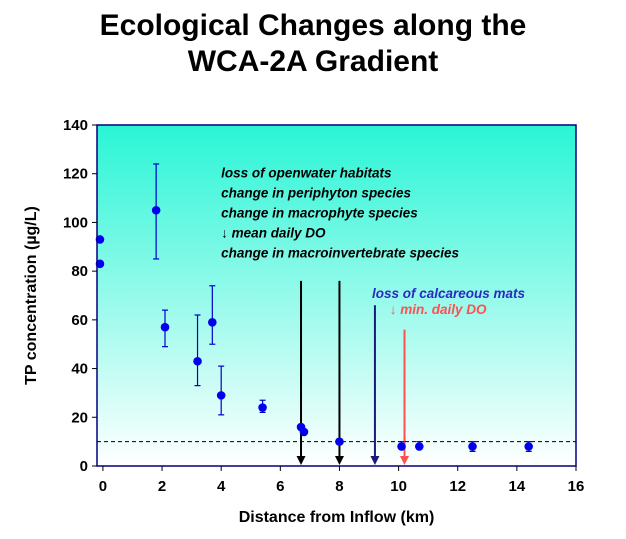 The image size is (626, 539). I want to click on x-tick-label: 10, so click(398, 486).